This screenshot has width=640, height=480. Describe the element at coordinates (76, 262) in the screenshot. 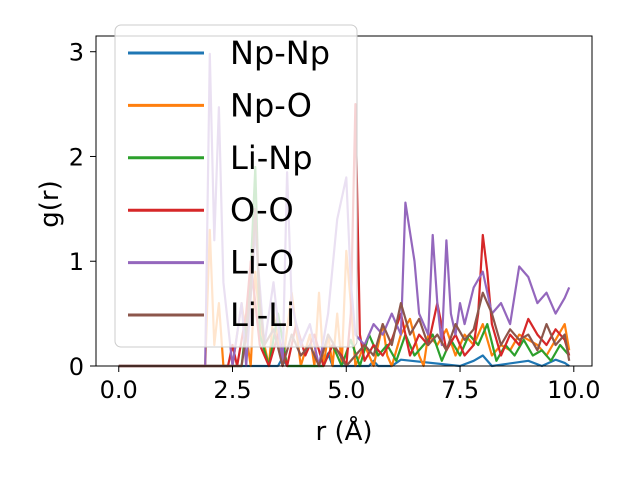

I see `y-tick-label: 1` at that location.